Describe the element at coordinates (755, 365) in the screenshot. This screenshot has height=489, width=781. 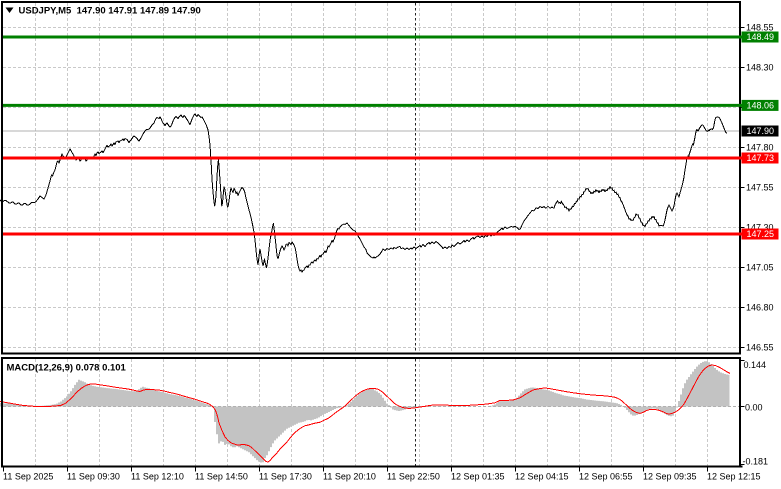
I see `svg-text: 0.144` at that location.